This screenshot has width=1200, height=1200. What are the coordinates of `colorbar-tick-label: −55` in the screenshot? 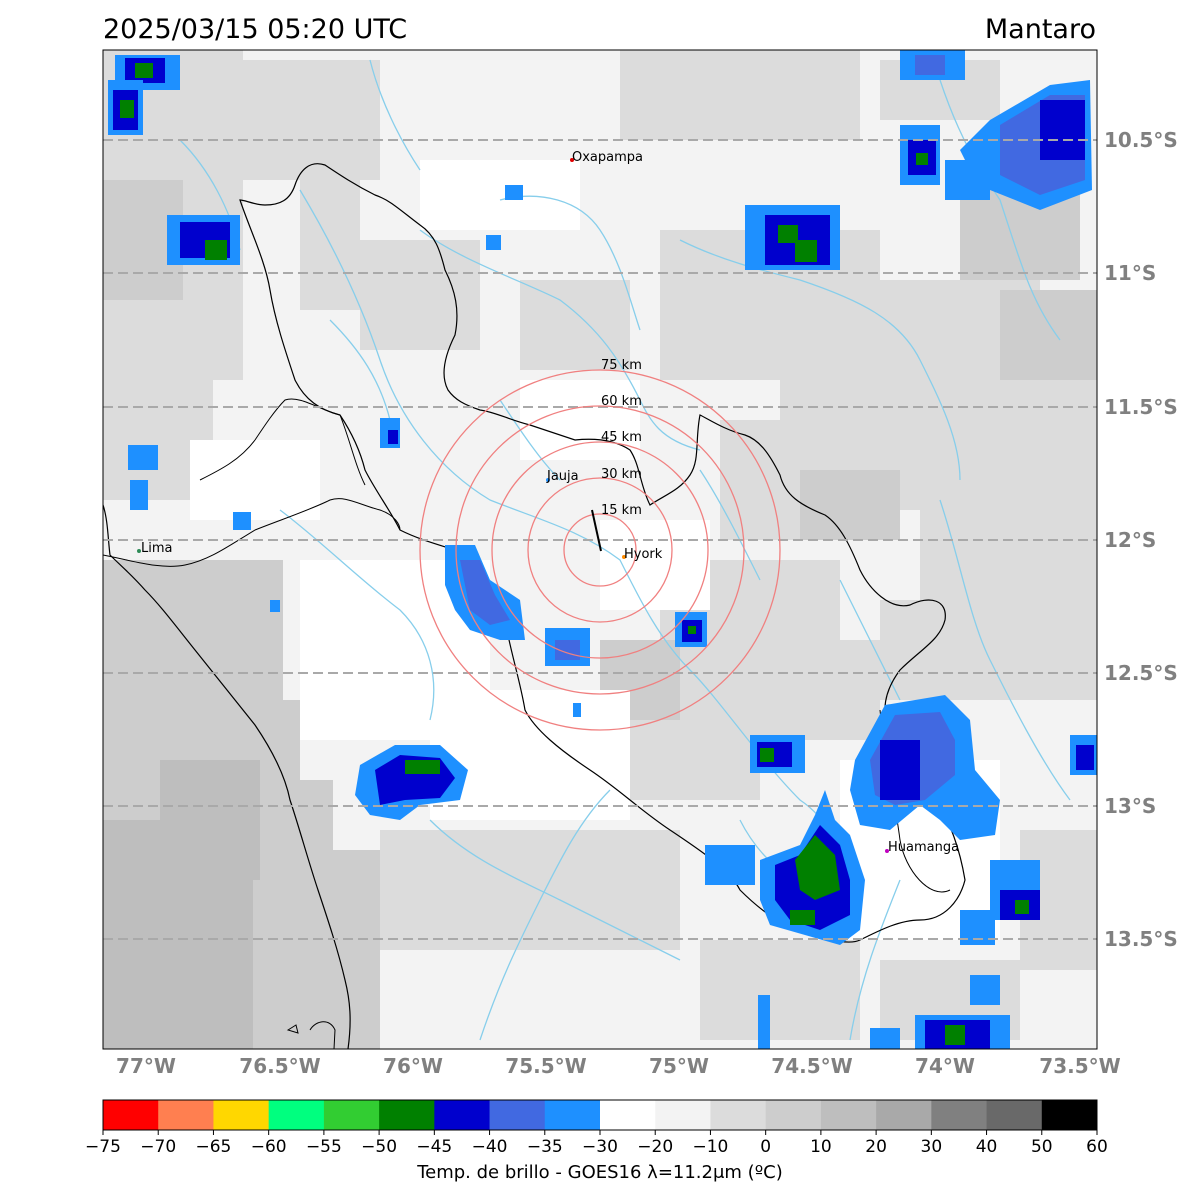 It's located at (324, 1147).